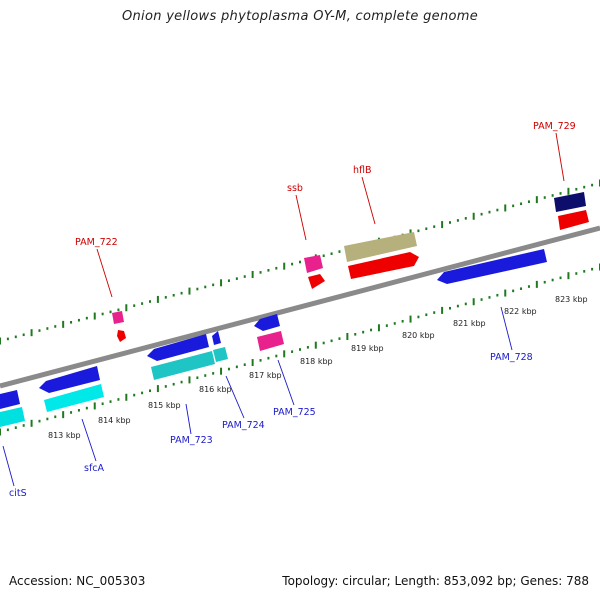 The image size is (600, 600). What do you see at coordinates (89, 440) in the screenshot?
I see `leader-sfca` at bounding box center [89, 440].